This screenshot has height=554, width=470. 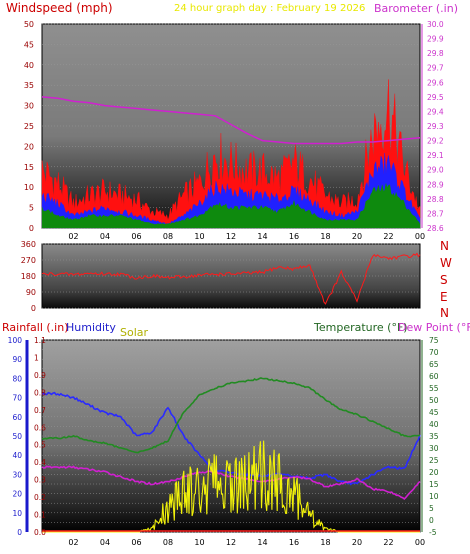 I want to click on direction-y-tick-label: 90, so click(x=31, y=292).